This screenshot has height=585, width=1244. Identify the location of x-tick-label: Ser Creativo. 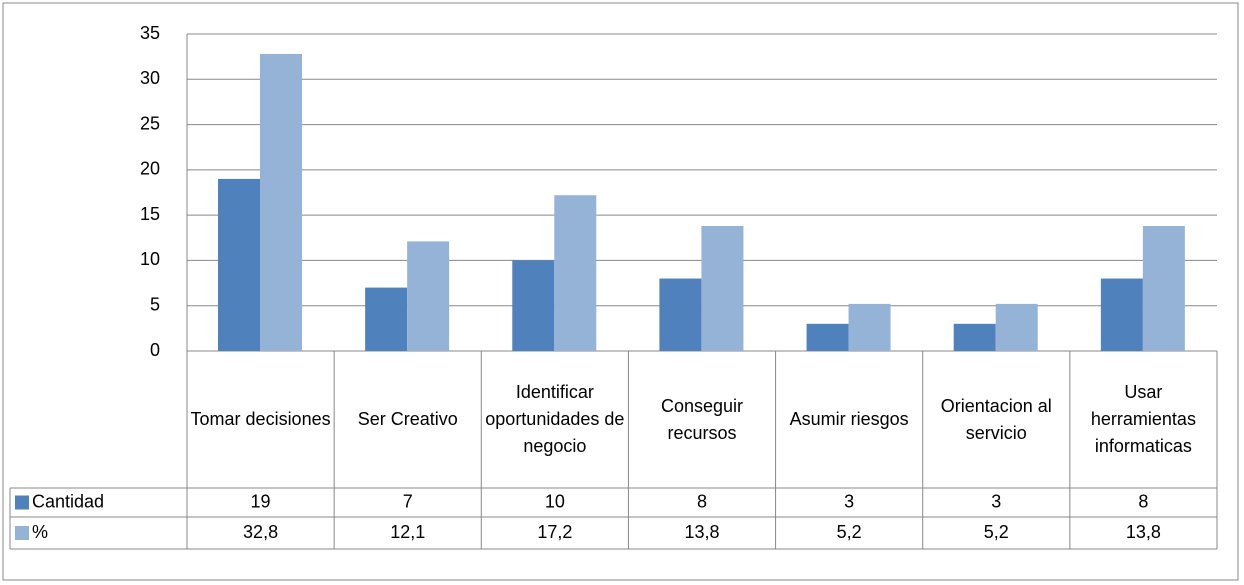
(407, 419).